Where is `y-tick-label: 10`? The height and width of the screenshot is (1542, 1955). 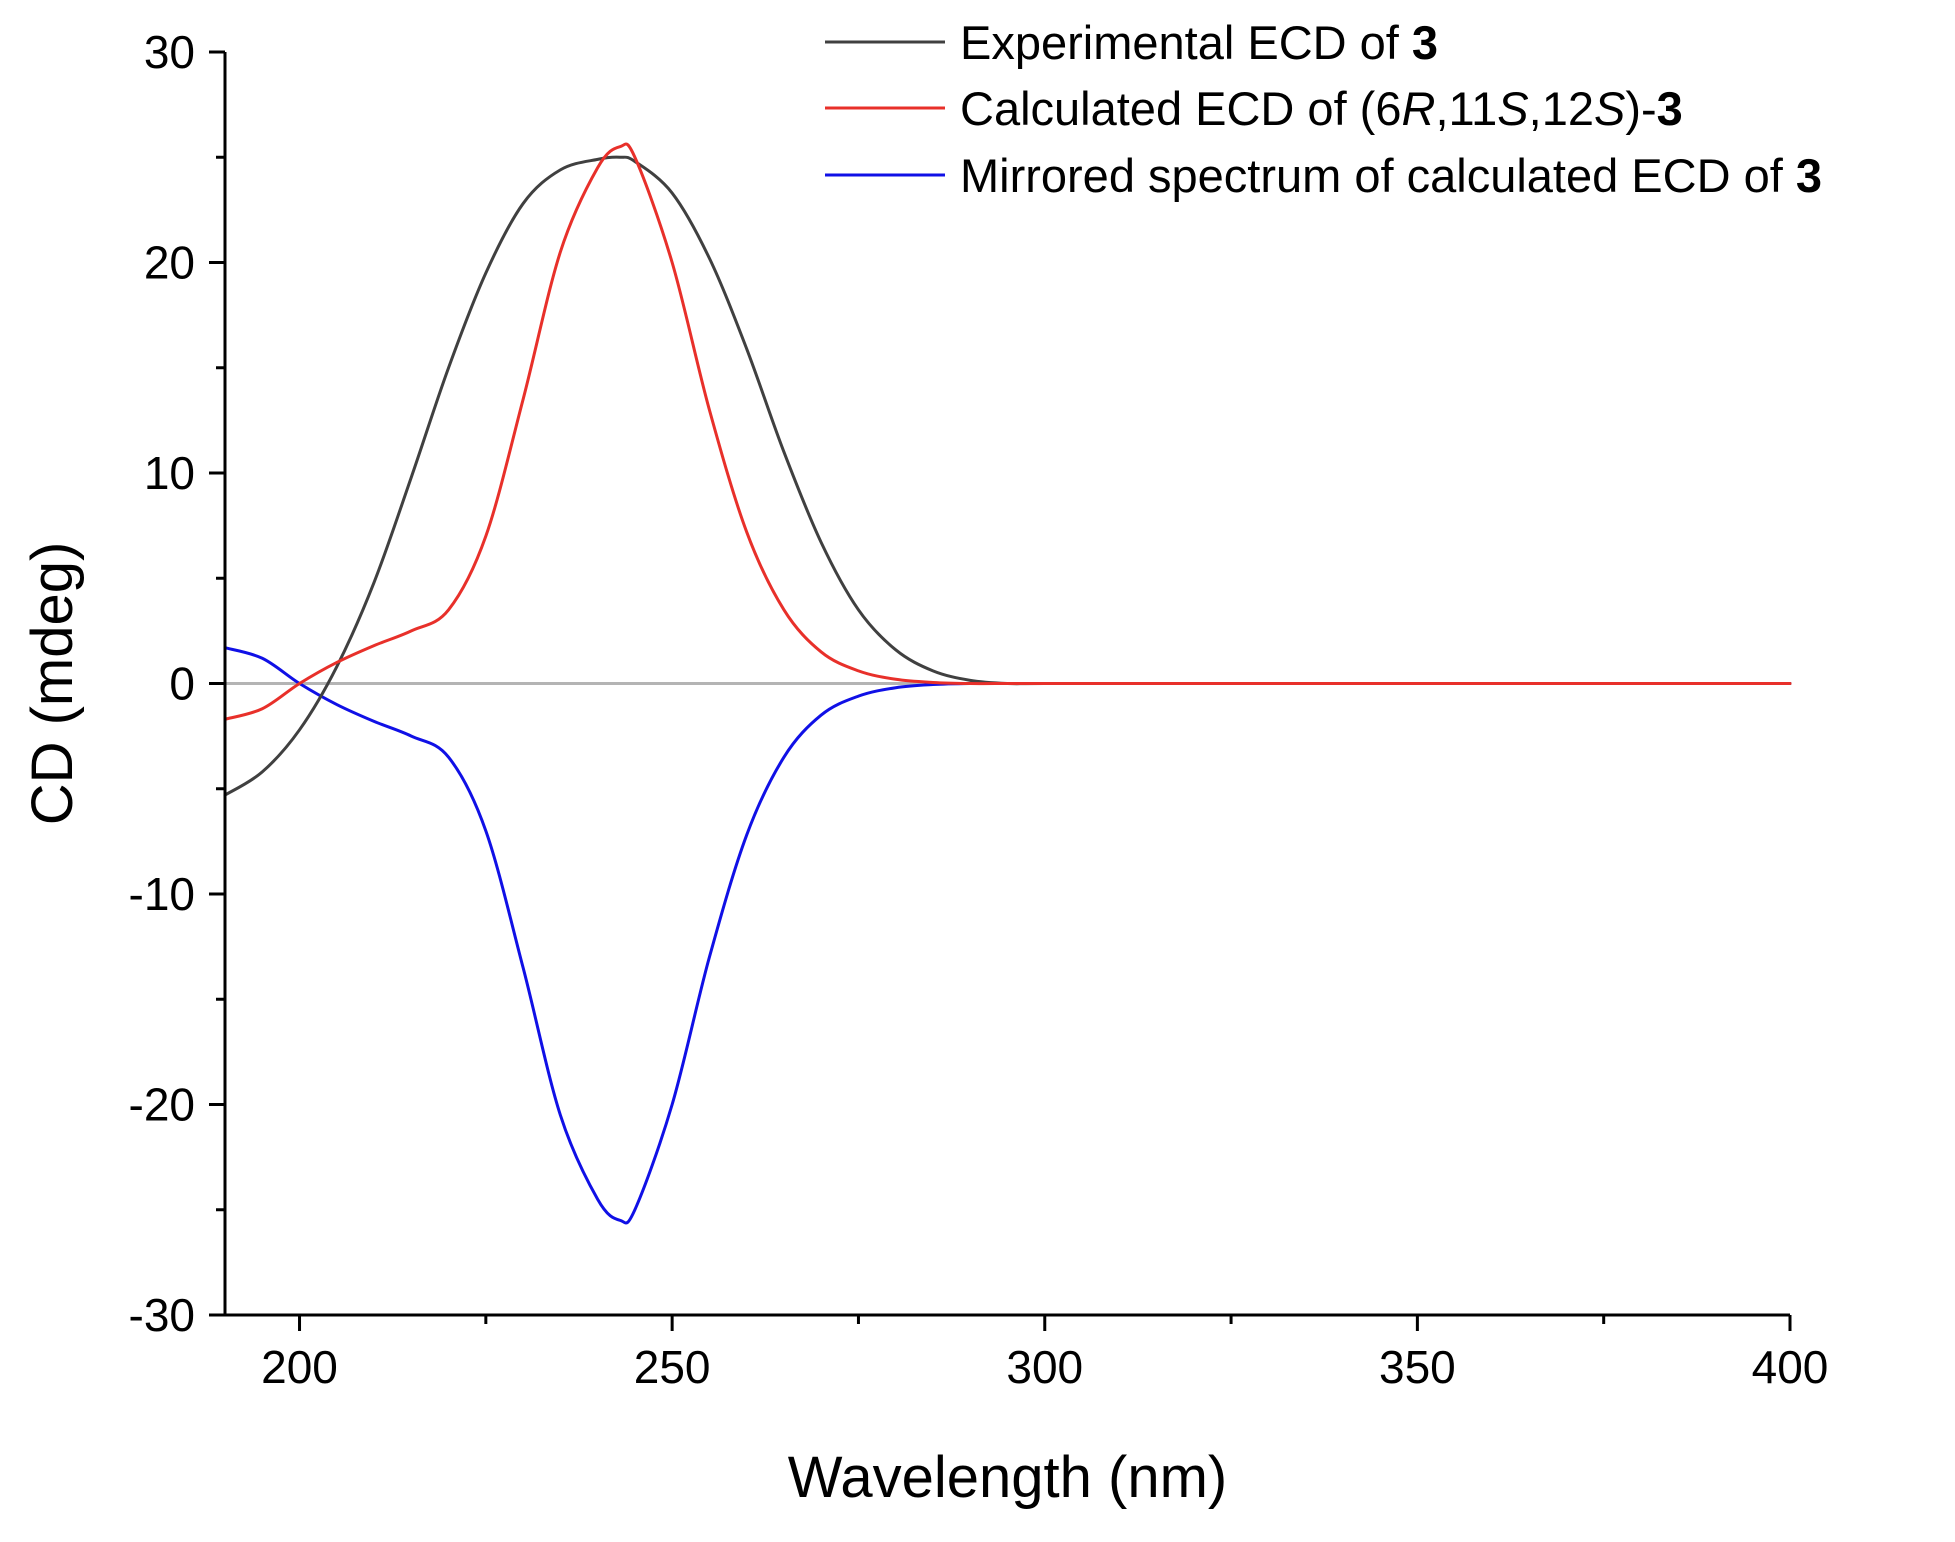 y-tick-label: 10 is located at coordinates (169, 473).